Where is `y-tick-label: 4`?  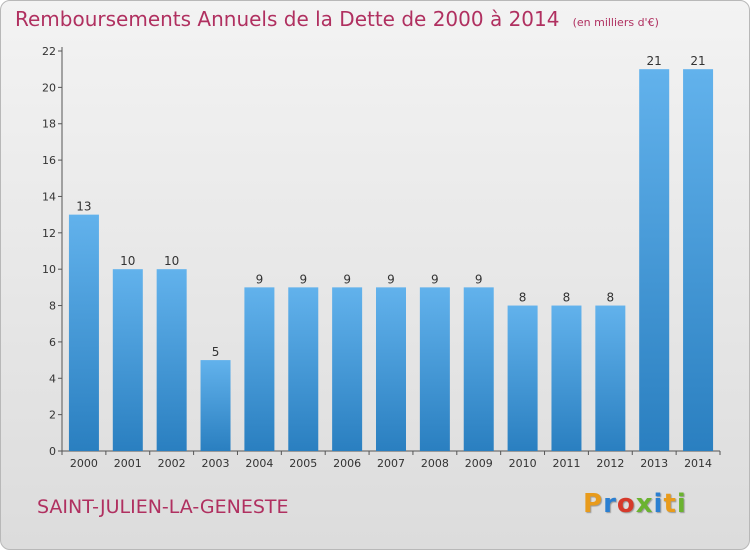 y-tick-label: 4 is located at coordinates (52, 378).